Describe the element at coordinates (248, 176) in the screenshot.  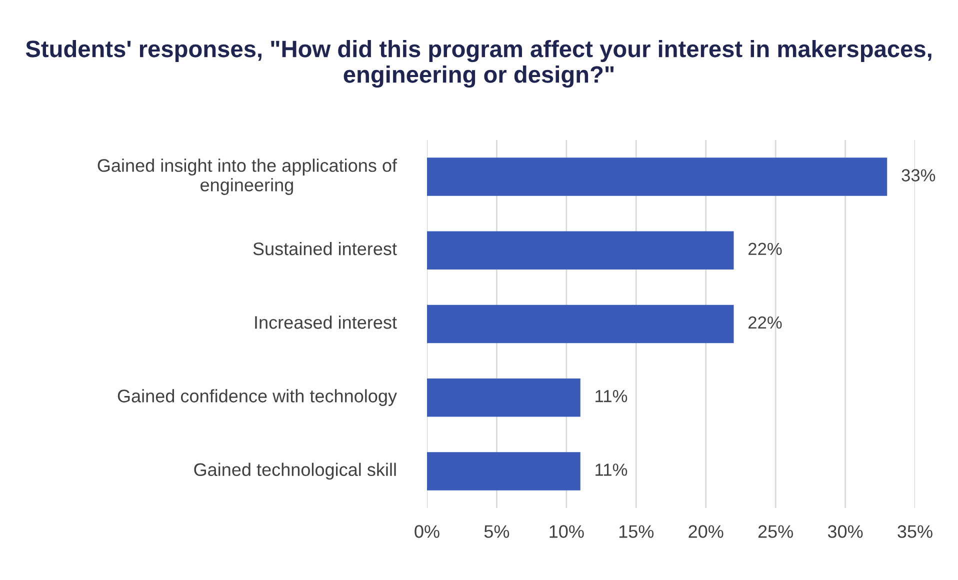
I see `y-tick-label: Gained insight into the applications of engineering` at that location.